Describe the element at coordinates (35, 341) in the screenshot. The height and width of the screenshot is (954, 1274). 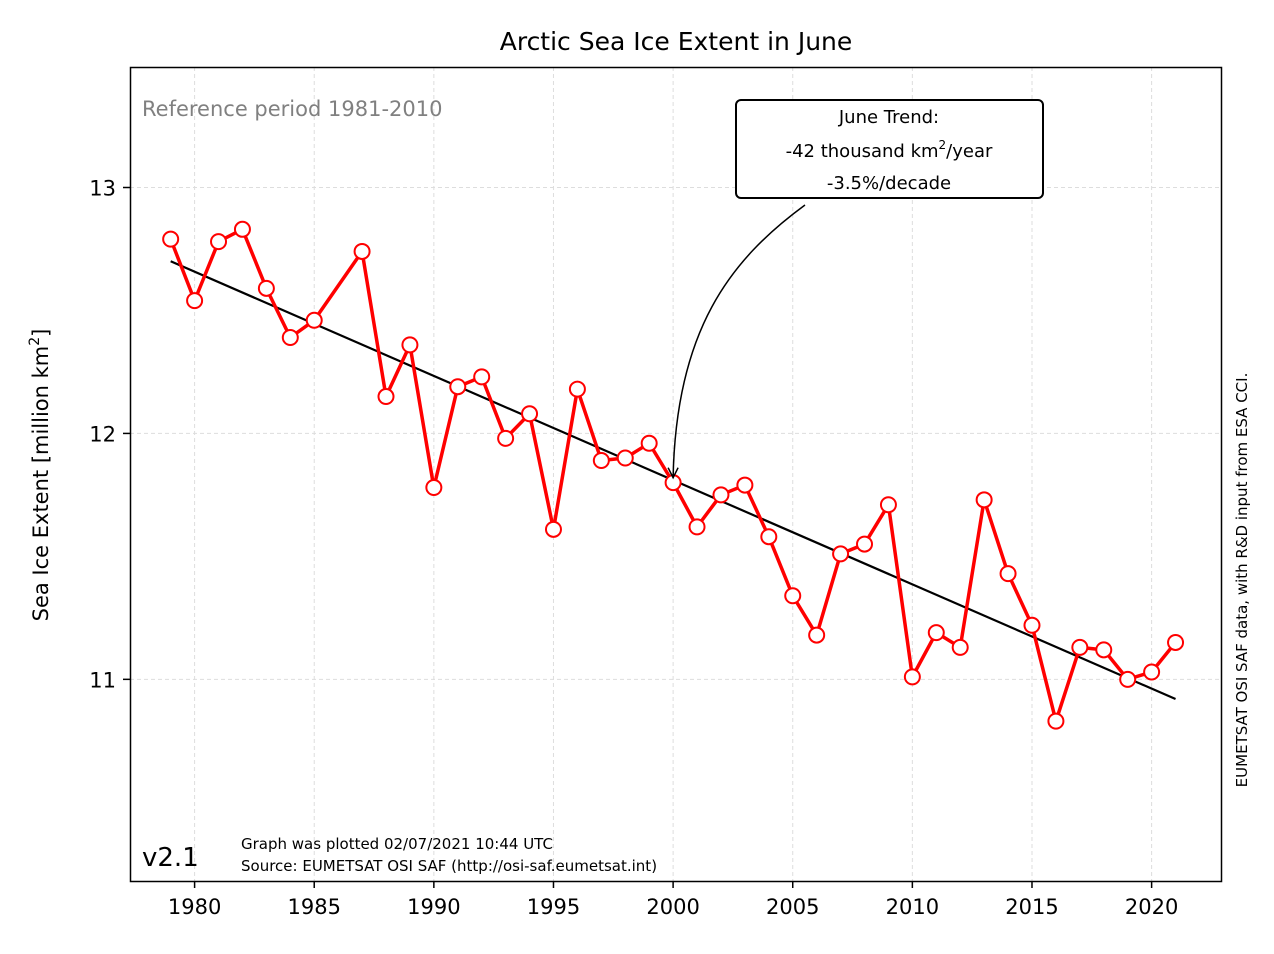
I see `y-axis-label-sup: 2` at that location.